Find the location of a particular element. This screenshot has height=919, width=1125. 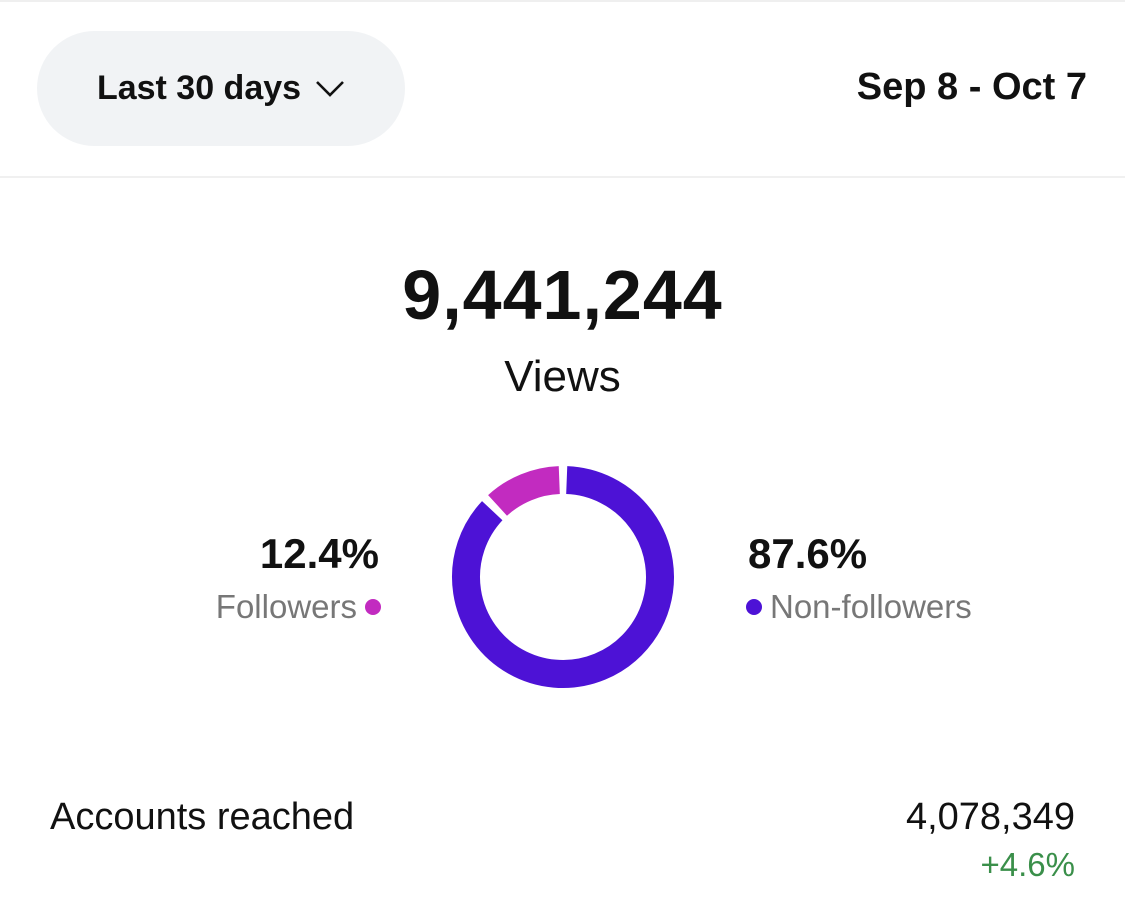

non-followers-label: Non-followers is located at coordinates (871, 606).